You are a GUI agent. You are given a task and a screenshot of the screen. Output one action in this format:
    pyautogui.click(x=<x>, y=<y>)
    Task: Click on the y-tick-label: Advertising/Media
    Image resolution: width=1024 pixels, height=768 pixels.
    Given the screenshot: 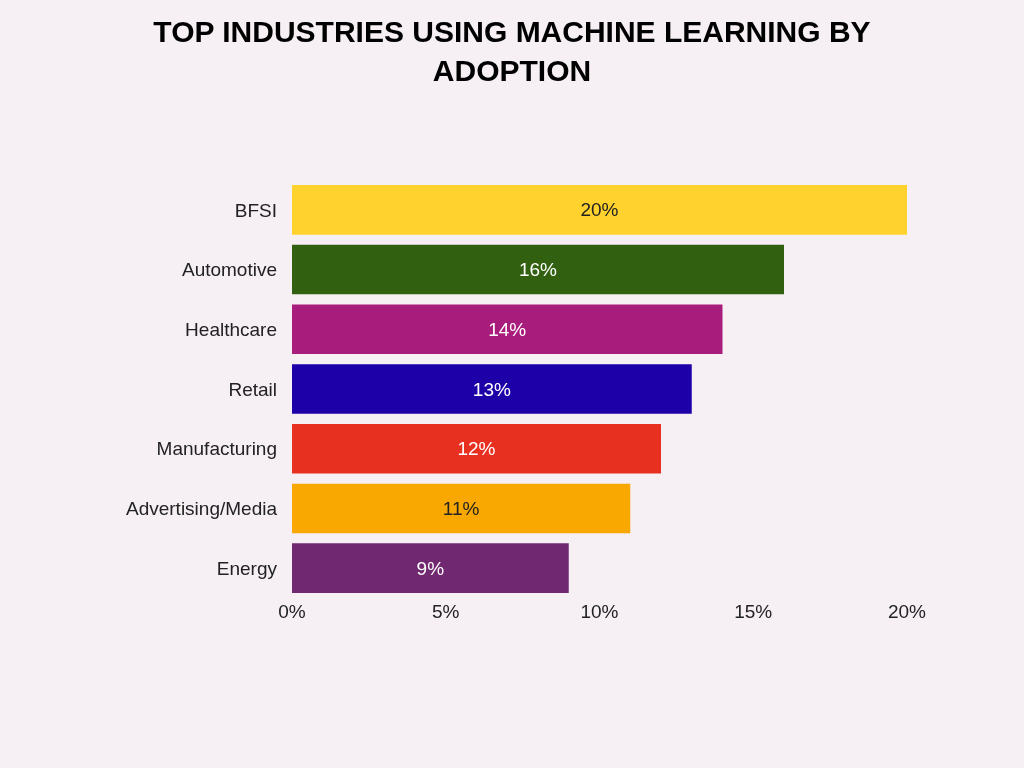 What is the action you would take?
    pyautogui.click(x=201, y=509)
    